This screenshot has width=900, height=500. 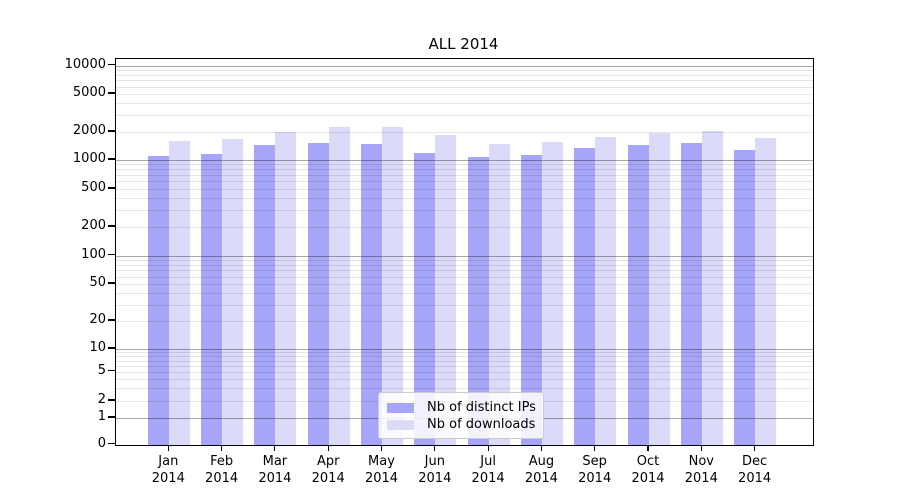 What do you see at coordinates (222, 461) in the screenshot?
I see `x-tick-month: Feb` at bounding box center [222, 461].